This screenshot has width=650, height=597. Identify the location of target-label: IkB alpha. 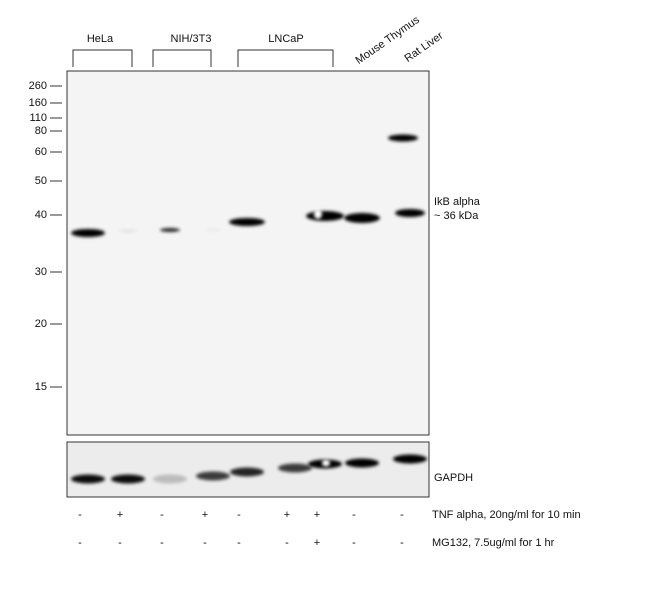
(457, 202).